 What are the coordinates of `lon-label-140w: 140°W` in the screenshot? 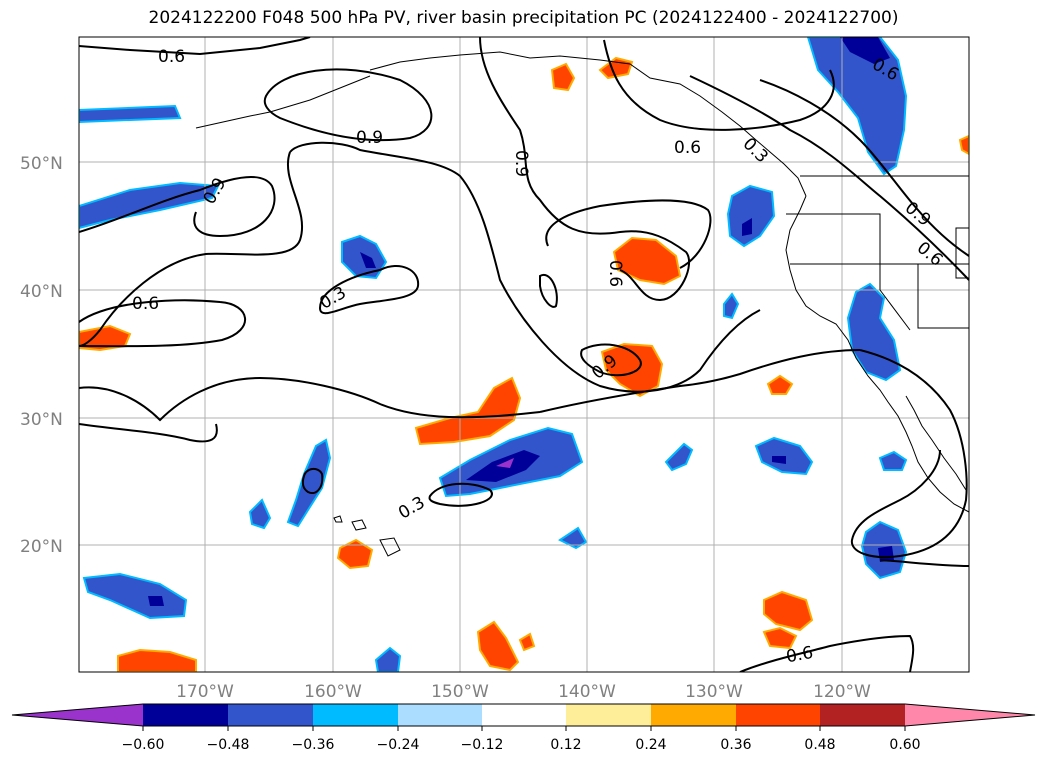 It's located at (587, 692).